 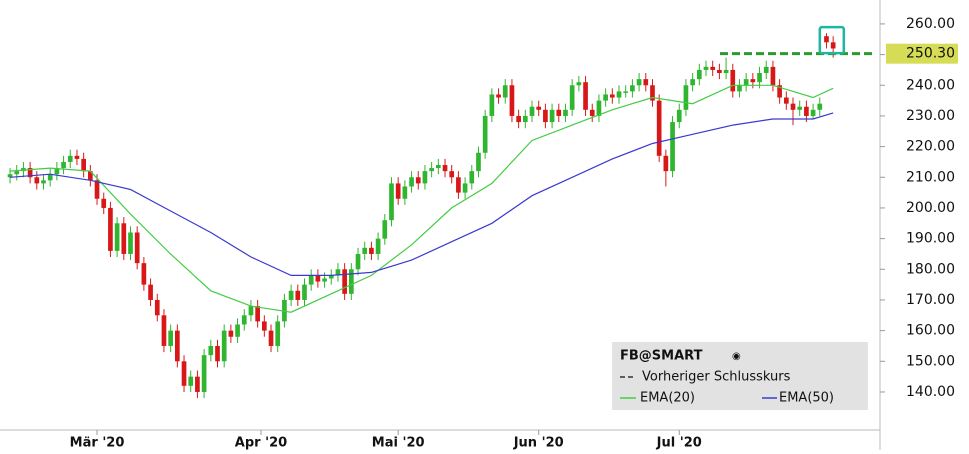 What do you see at coordinates (930, 300) in the screenshot?
I see `y-tick-label: 170.00` at bounding box center [930, 300].